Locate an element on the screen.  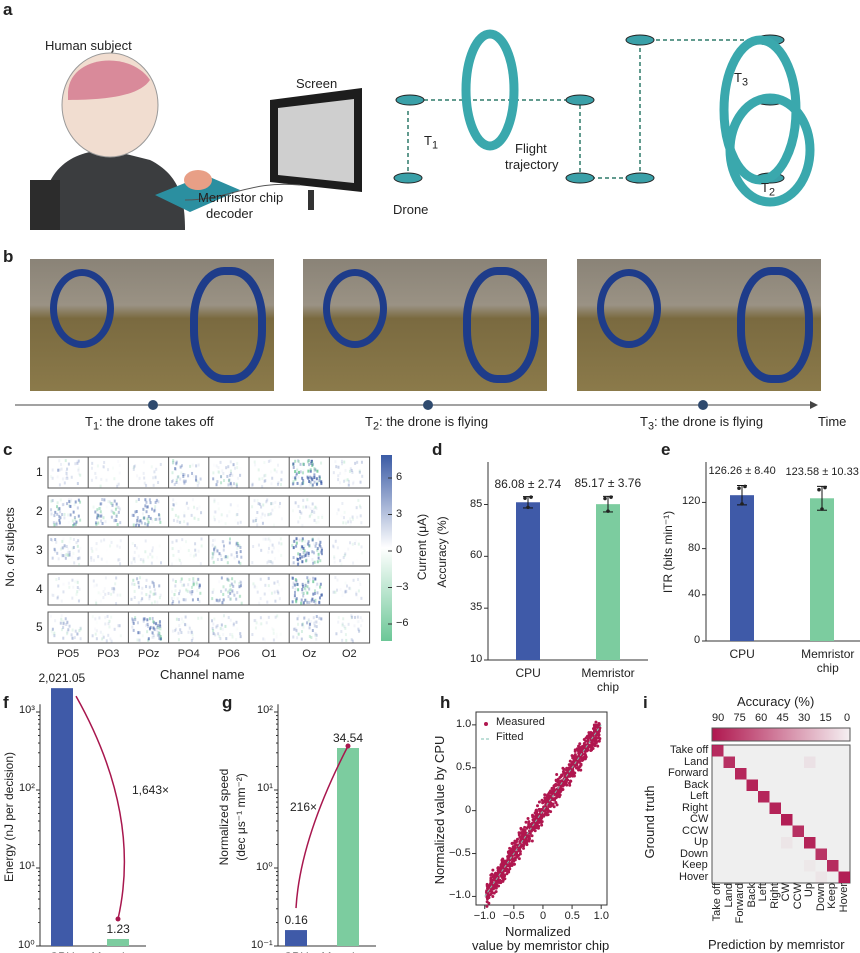
label-drone: Drone is located at coordinates (411, 209).